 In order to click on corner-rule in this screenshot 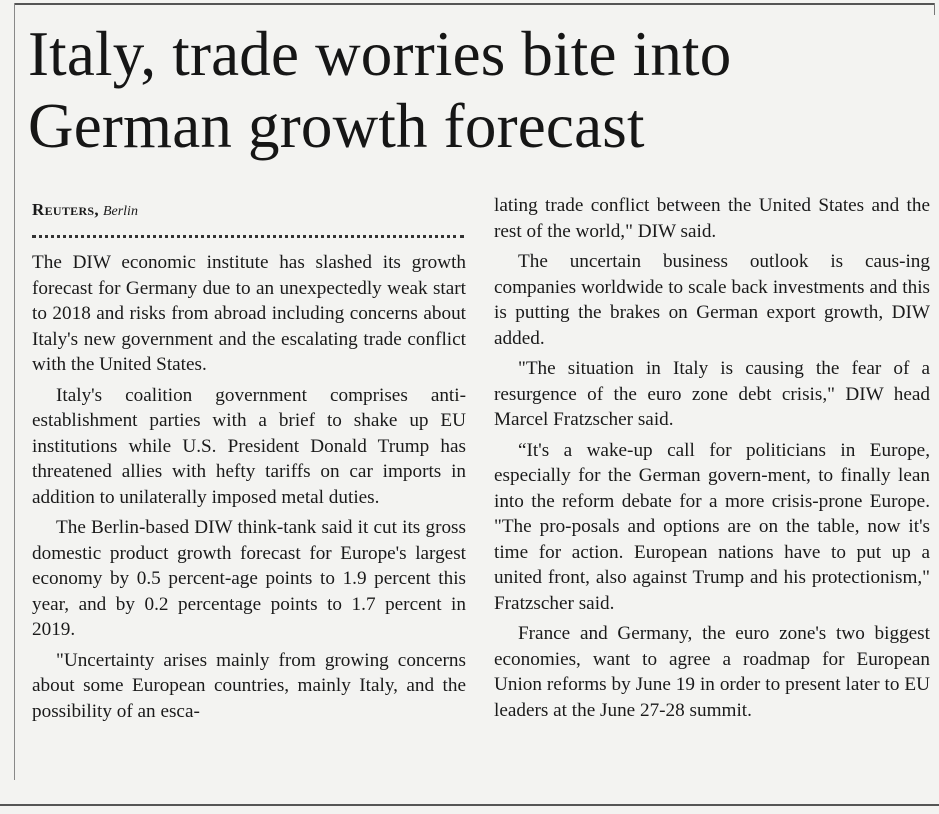, I will do `click(934, 9)`.